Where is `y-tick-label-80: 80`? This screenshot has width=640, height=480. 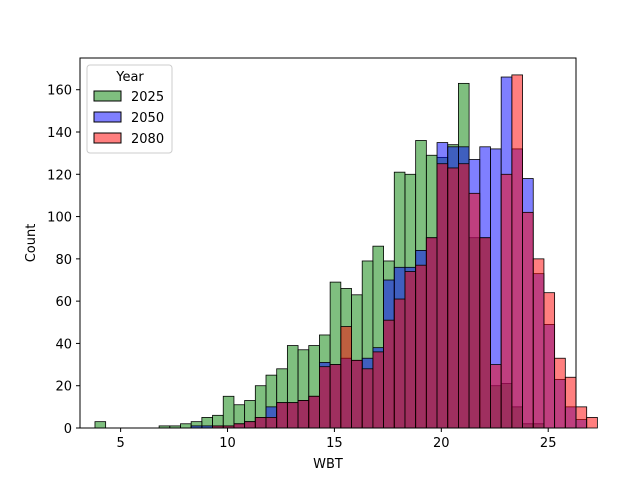 y-tick-label-80: 80 is located at coordinates (63, 260).